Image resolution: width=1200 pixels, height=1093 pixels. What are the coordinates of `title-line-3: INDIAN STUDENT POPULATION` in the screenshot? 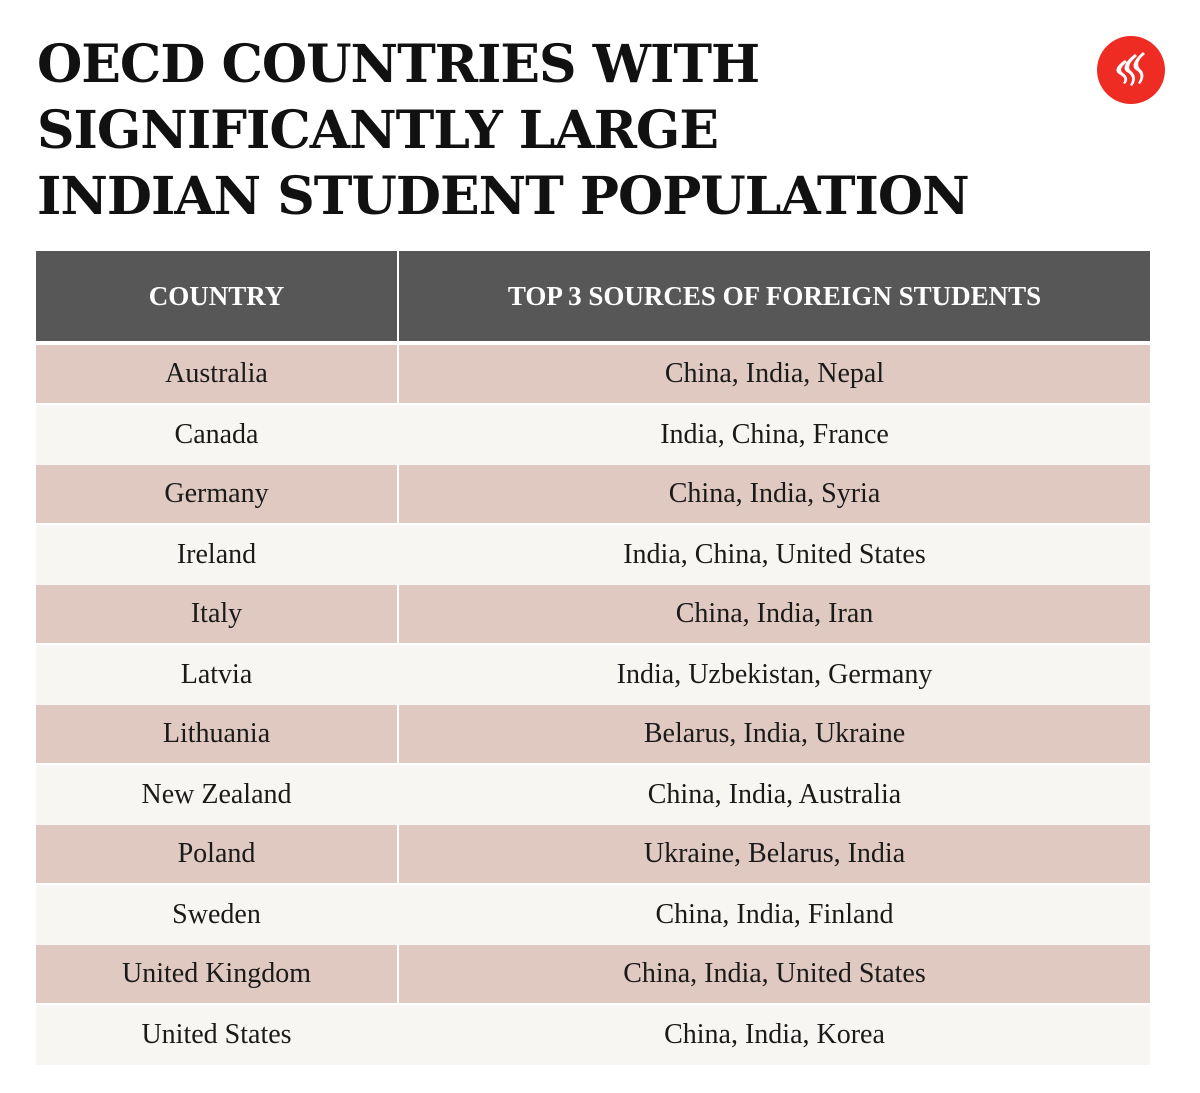 It's located at (503, 196).